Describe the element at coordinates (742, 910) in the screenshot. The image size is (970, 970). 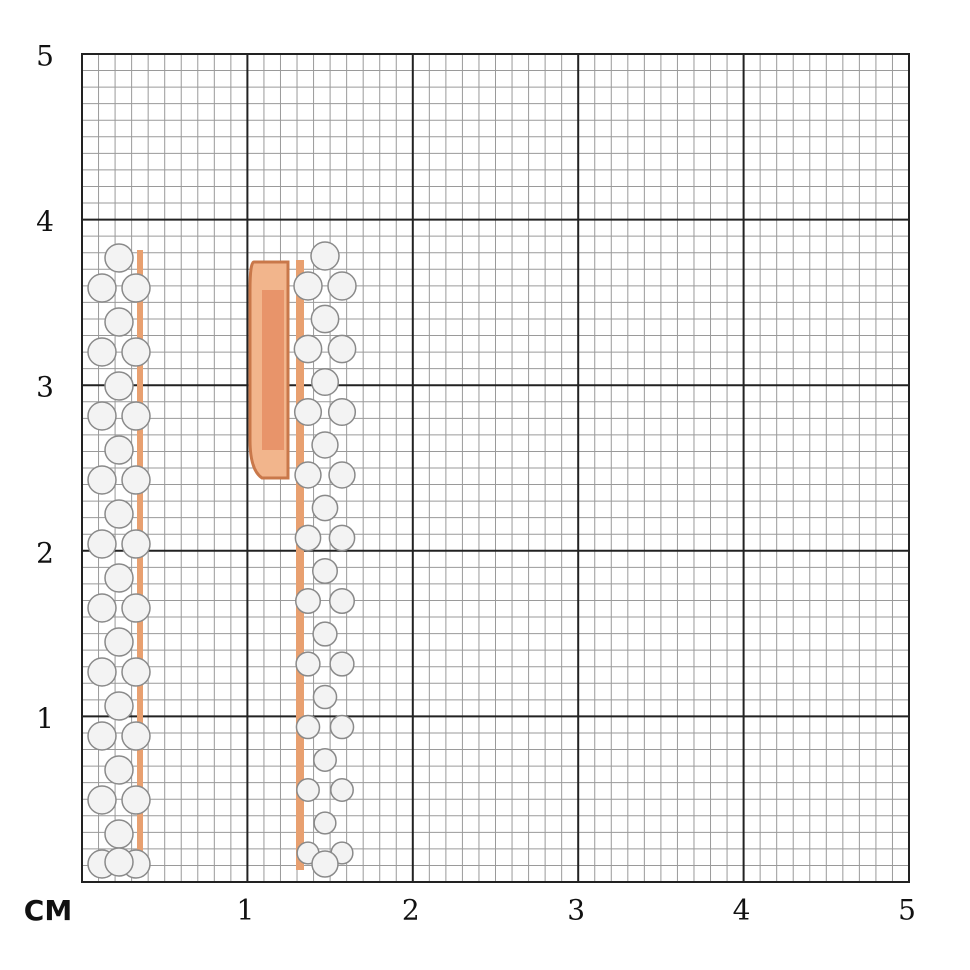
I see `x-scale-label: 4` at that location.